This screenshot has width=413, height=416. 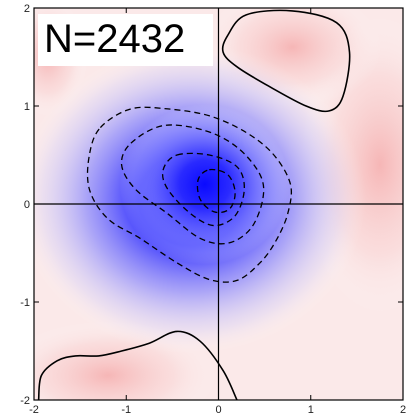 I want to click on x-tick-label: -1, so click(x=126, y=410).